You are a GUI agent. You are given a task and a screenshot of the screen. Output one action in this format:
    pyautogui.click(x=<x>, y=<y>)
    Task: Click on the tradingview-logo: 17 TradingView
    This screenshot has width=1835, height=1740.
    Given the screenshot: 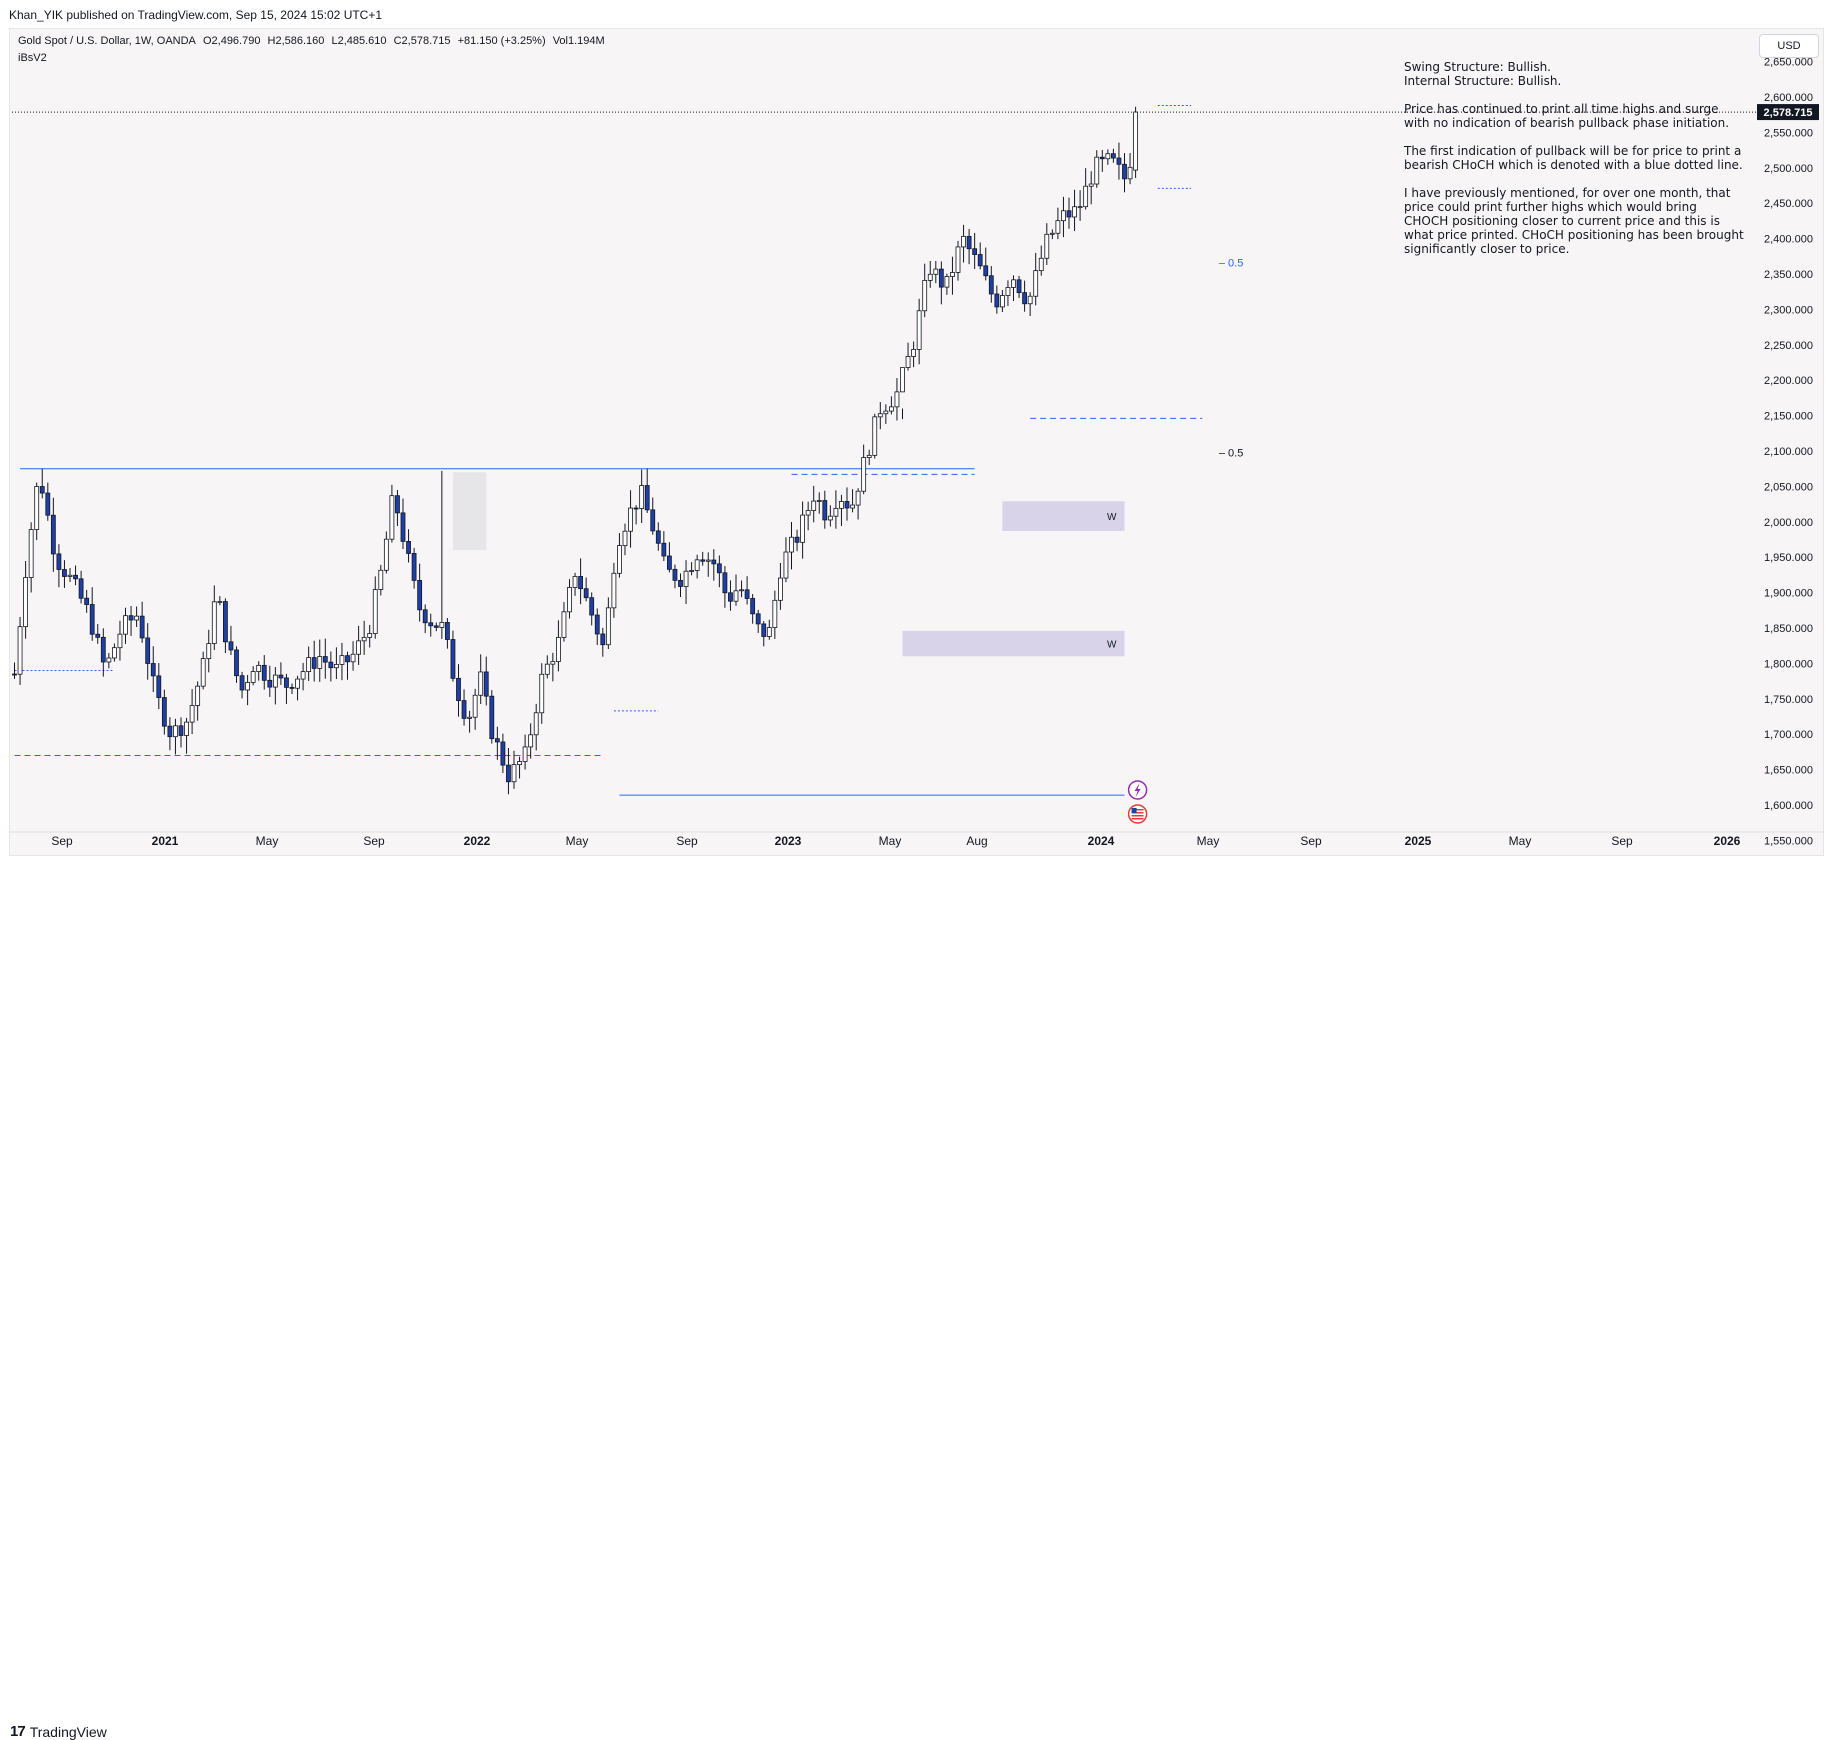 What is the action you would take?
    pyautogui.click(x=58, y=1731)
    